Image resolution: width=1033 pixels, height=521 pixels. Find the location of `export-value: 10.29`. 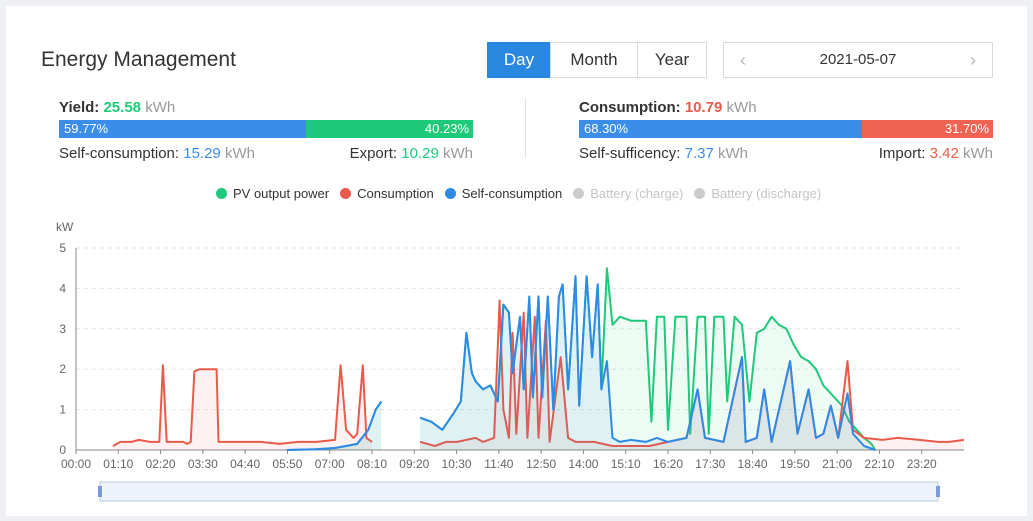

export-value: 10.29 is located at coordinates (420, 153).